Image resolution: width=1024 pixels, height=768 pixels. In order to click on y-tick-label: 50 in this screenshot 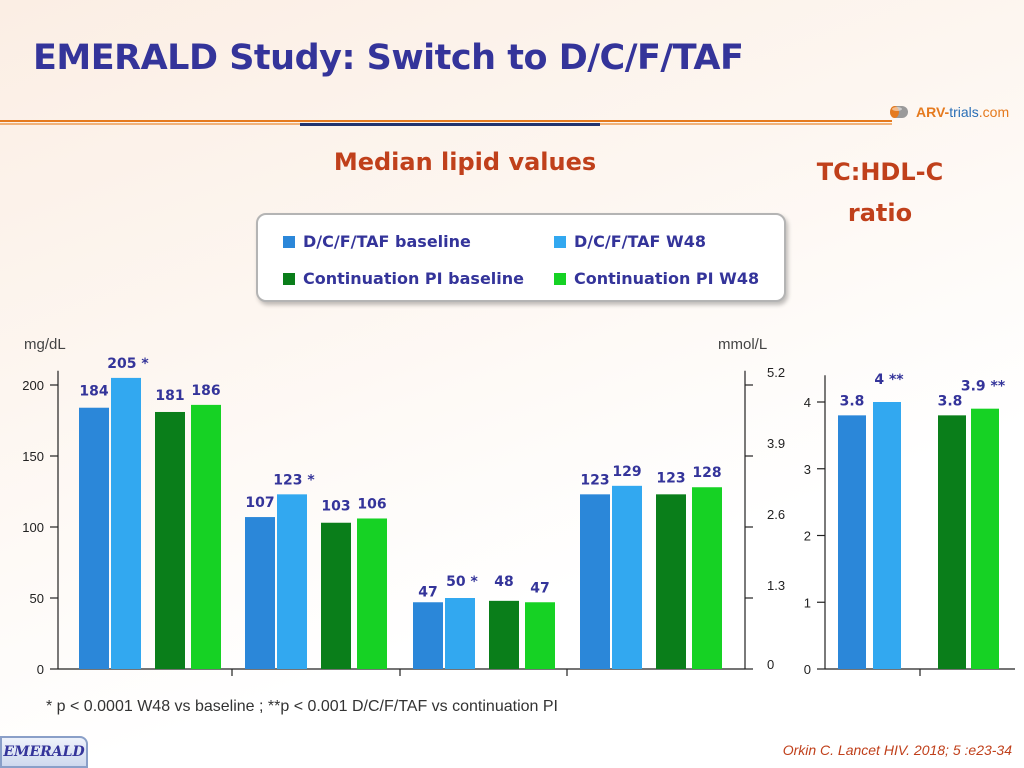, I will do `click(37, 598)`.